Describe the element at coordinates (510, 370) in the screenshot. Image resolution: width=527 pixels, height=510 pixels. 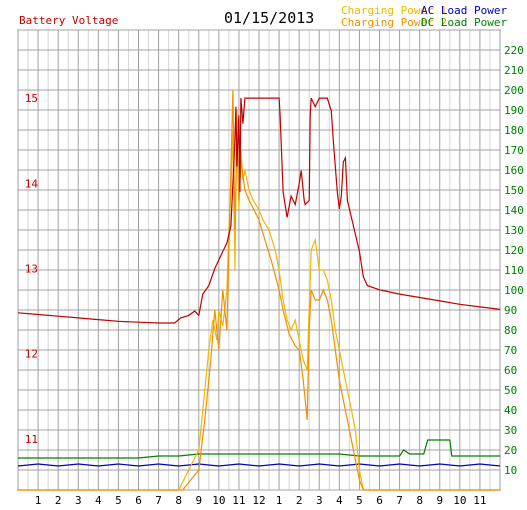
I see `y-right-tick-label: 60` at that location.